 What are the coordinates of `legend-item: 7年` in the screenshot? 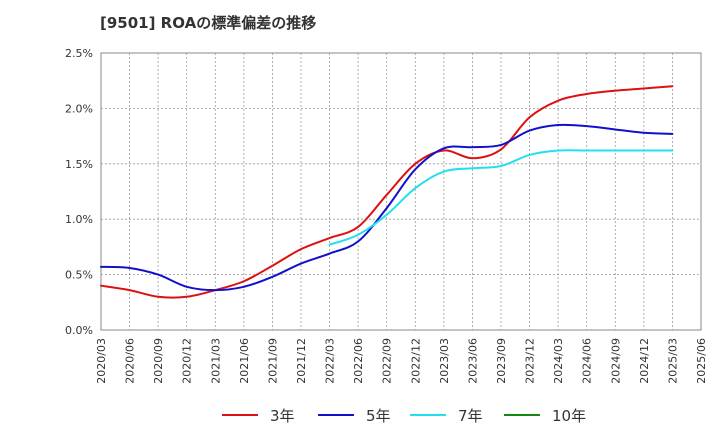 It's located at (446, 415).